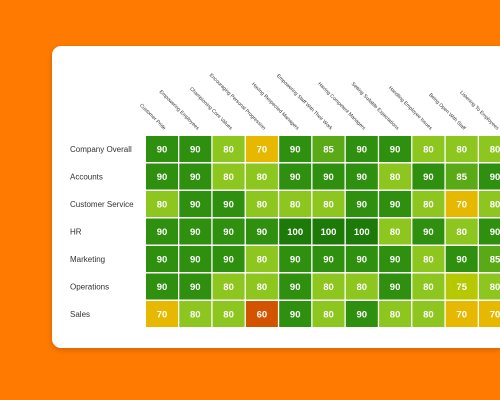 The image size is (500, 400). What do you see at coordinates (102, 204) in the screenshot?
I see `row-label: Customer Service` at bounding box center [102, 204].